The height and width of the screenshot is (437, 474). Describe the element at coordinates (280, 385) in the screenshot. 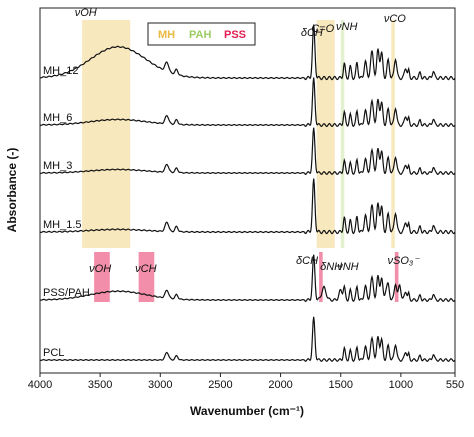

I see `x-tick-label-2000: 2000` at that location.